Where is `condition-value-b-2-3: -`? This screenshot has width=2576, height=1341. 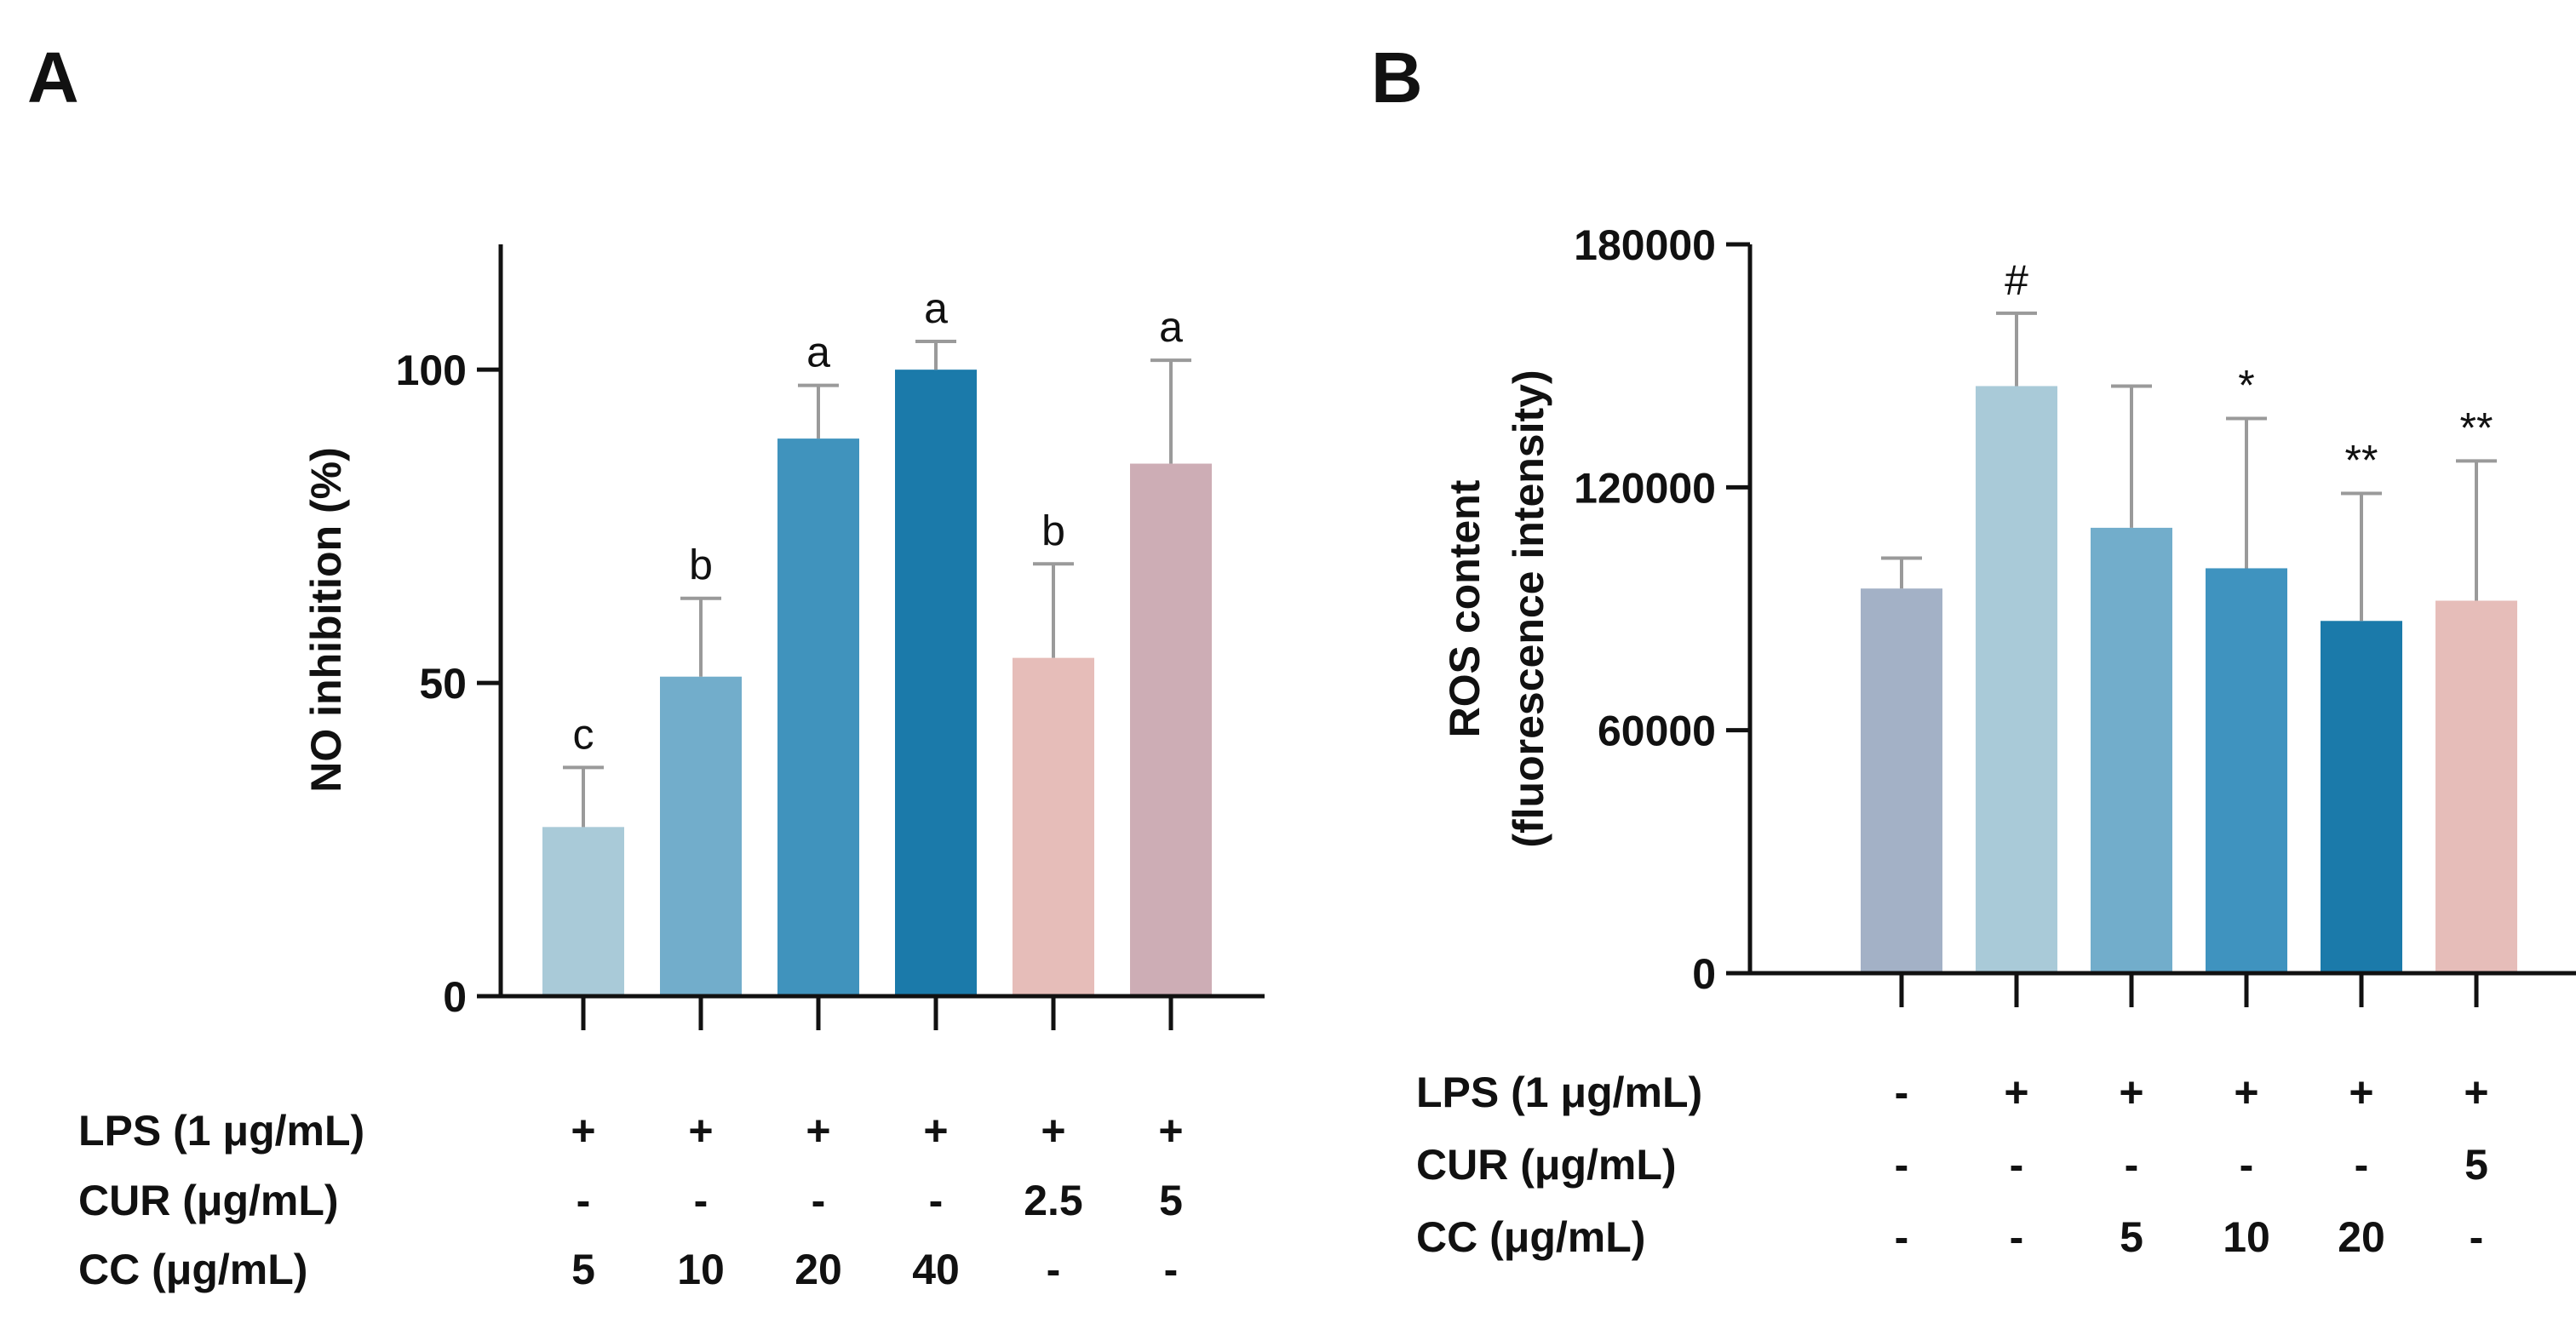 condition-value-b-2-3: - is located at coordinates (2132, 1165).